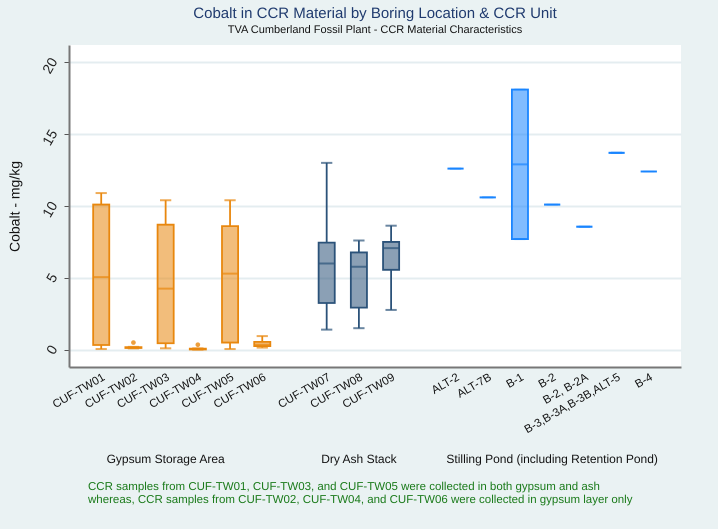 This screenshot has width=718, height=529. What do you see at coordinates (375, 13) in the screenshot?
I see `chart-title: Cobalt in CCR Material by Boring Location & CCR Unit` at bounding box center [375, 13].